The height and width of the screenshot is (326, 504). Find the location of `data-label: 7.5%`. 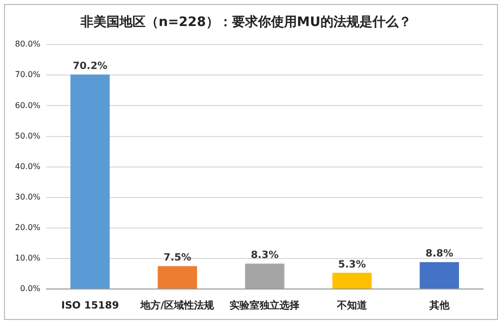

data-label: 7.5% is located at coordinates (178, 258).